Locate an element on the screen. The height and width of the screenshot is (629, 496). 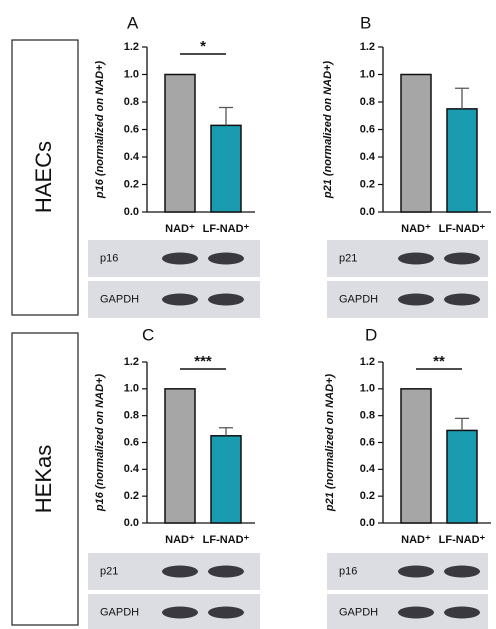
significance-label: * is located at coordinates (203, 46).